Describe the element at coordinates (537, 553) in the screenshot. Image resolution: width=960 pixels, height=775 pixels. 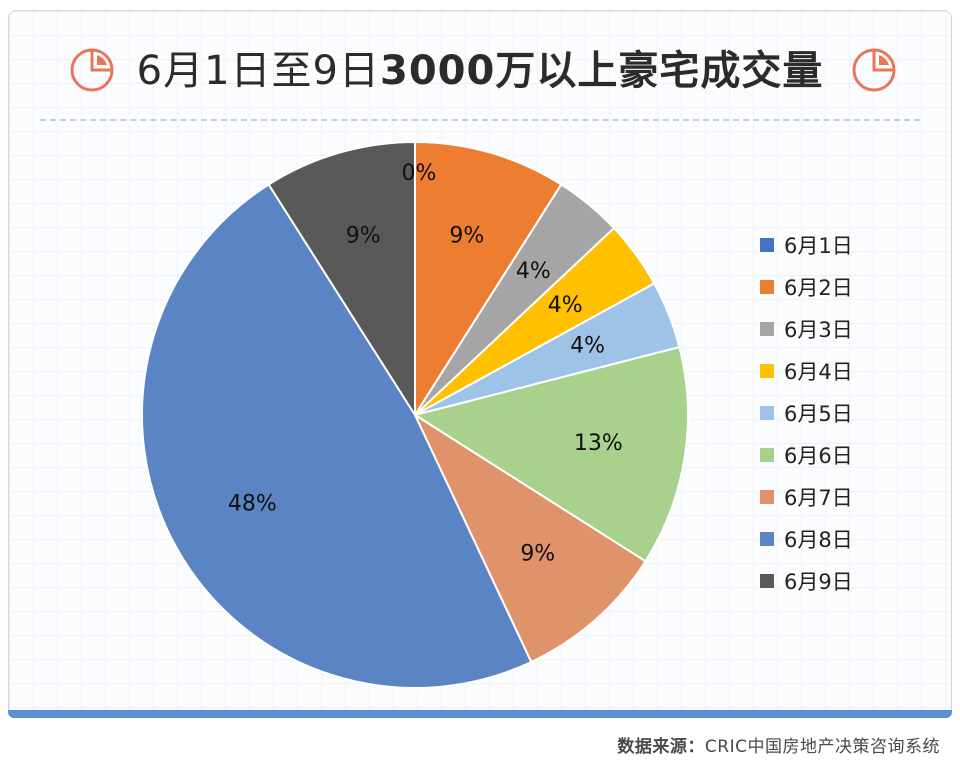
I see `pie-label-7: 9%` at that location.